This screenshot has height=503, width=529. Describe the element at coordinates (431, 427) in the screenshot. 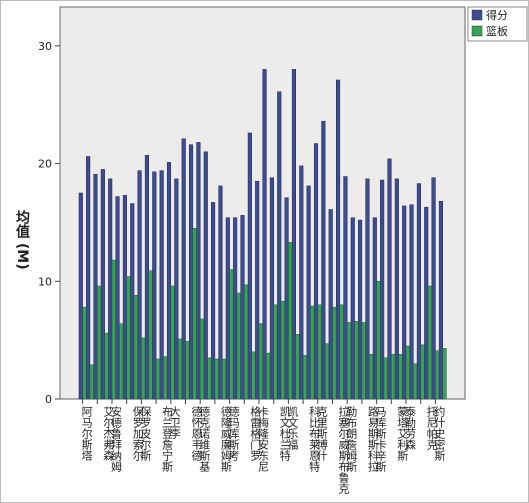

I see `x-tick-label: 托尼帕克` at that location.